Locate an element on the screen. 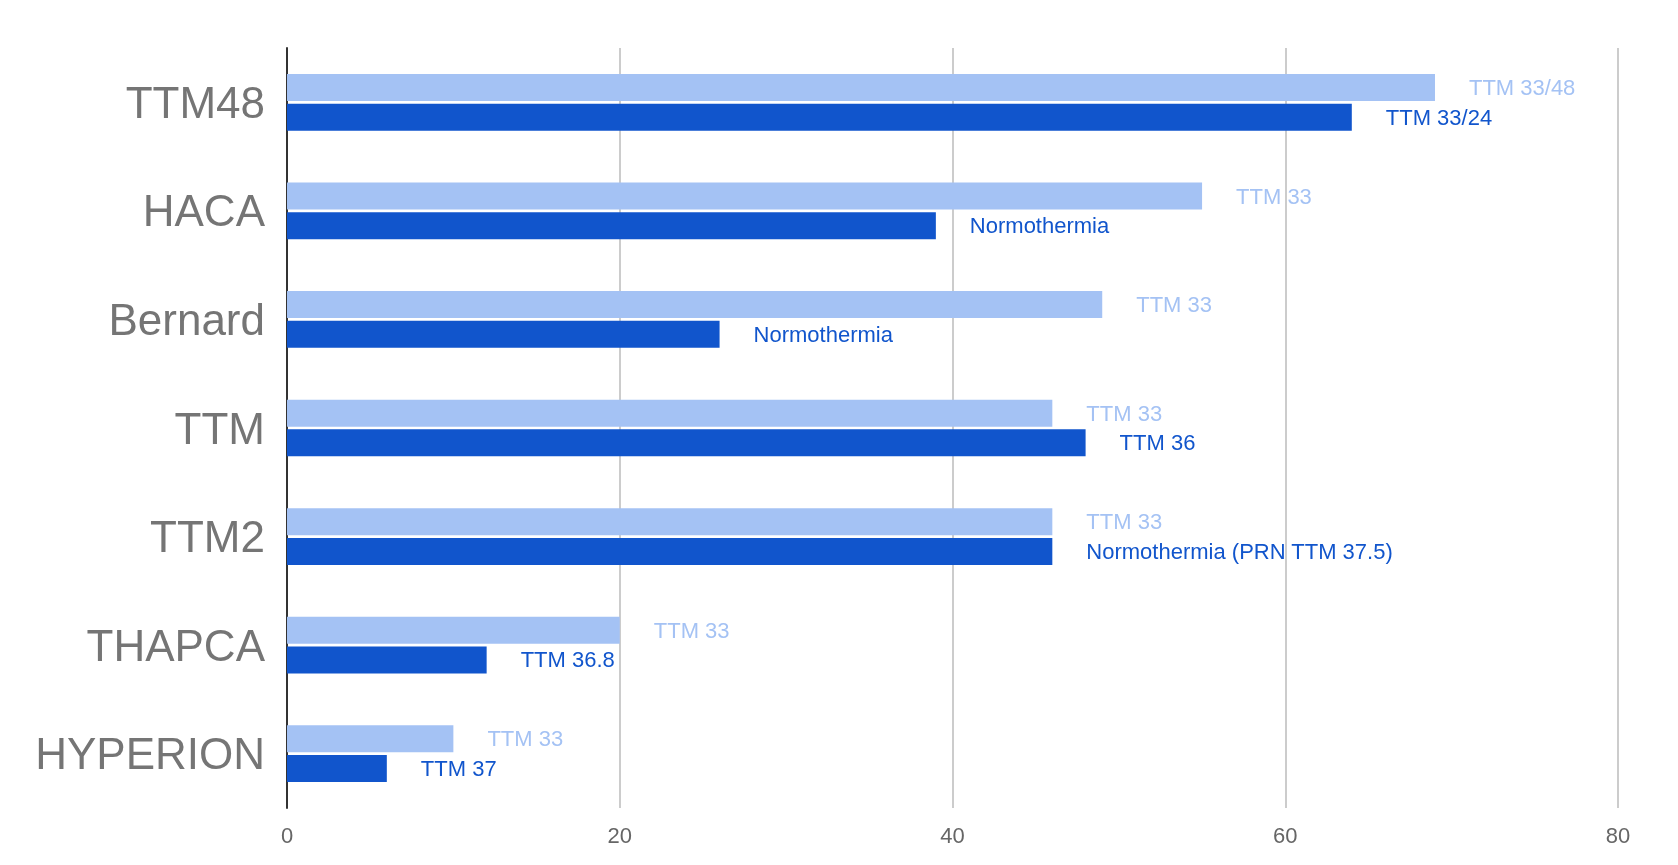 The width and height of the screenshot is (1678, 865). y-tick-label: THAPCA is located at coordinates (176, 645).